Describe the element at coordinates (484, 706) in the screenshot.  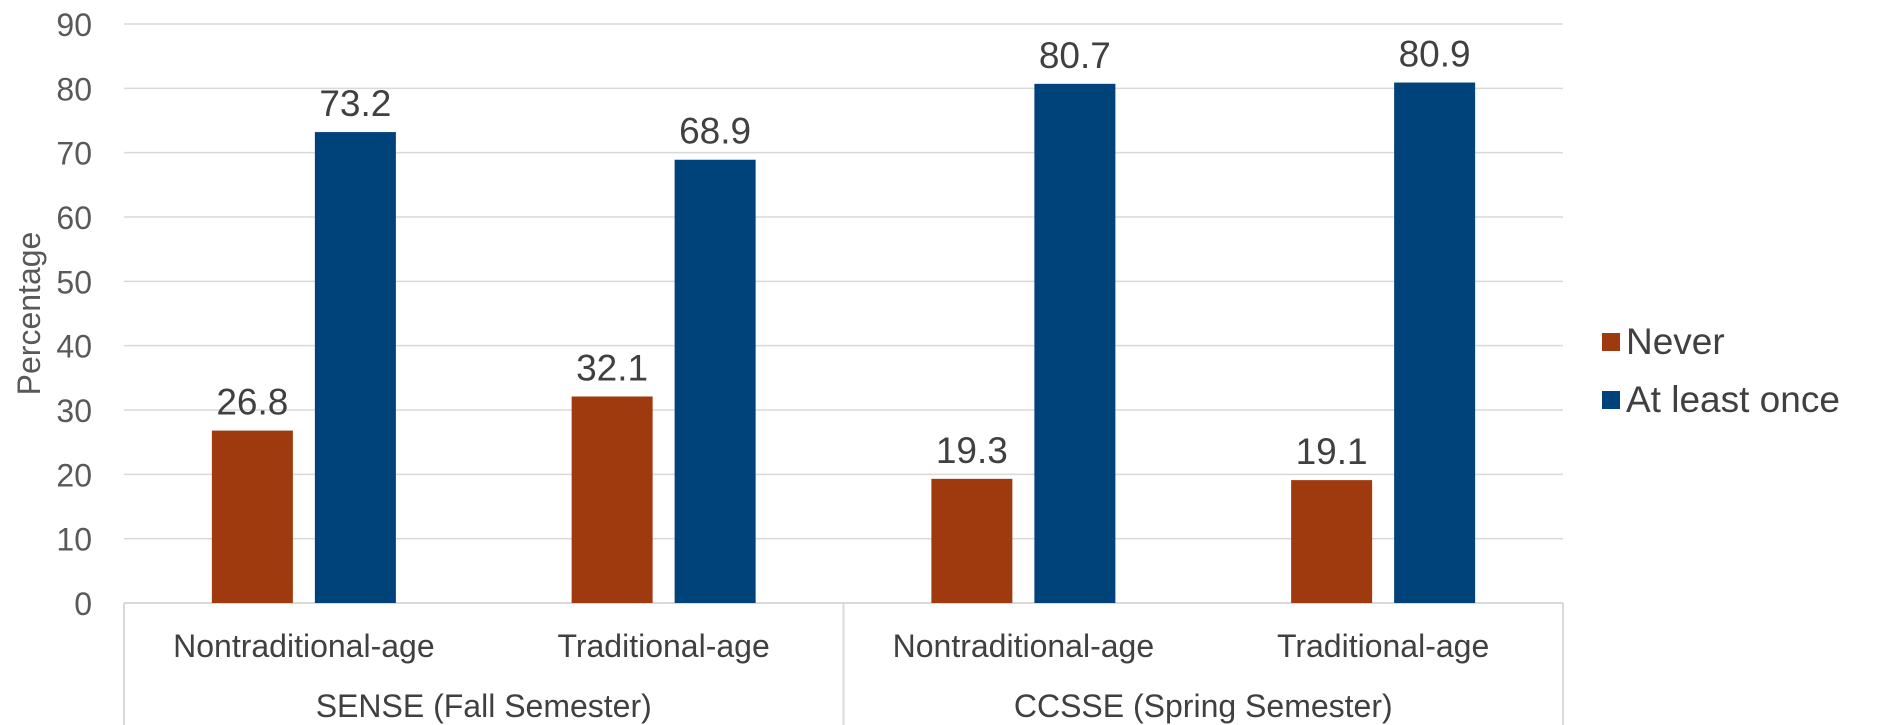
I see `x-group-label: SENSE (Fall Semester)` at that location.